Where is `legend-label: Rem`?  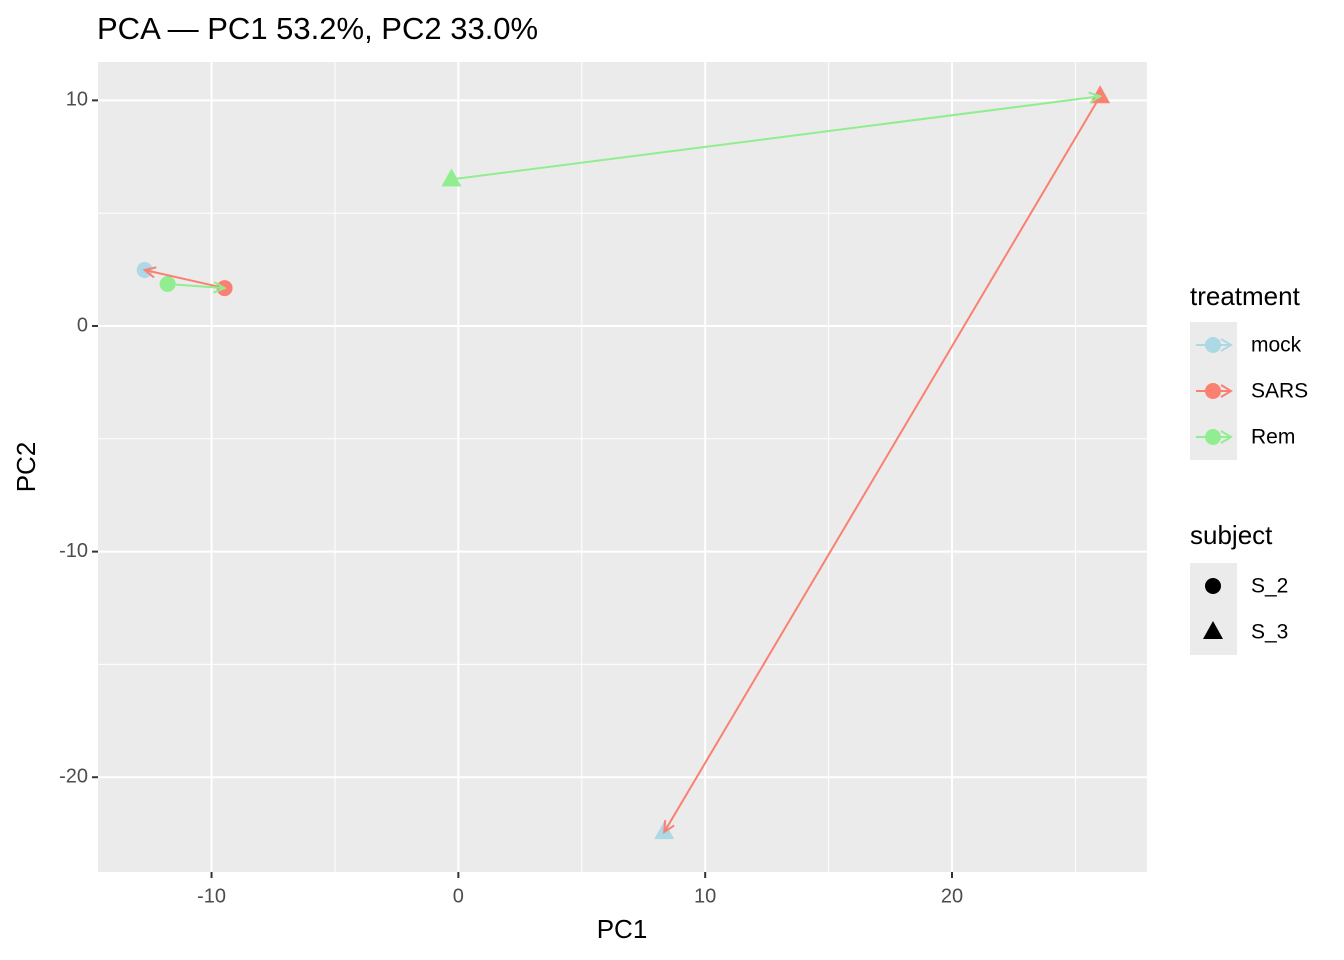
legend-label: Rem is located at coordinates (1273, 437).